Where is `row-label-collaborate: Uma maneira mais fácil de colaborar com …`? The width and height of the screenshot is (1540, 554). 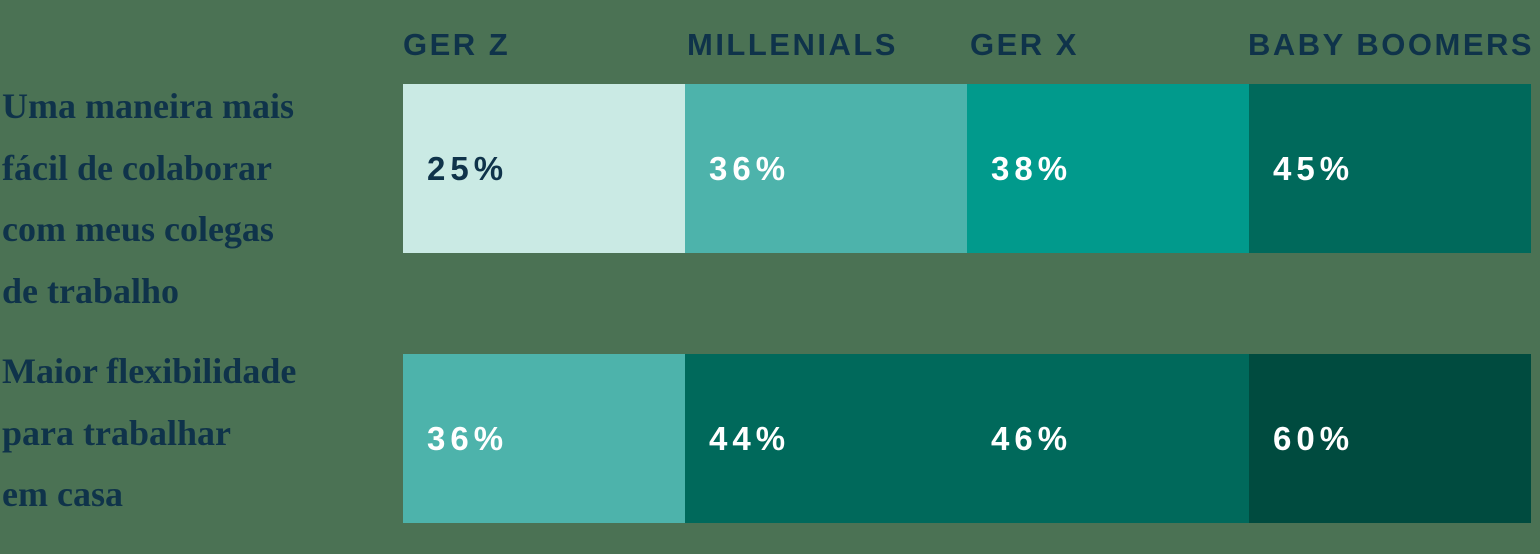
row-label-collaborate: Uma maneira mais fácil de colaborar com … is located at coordinates (201, 199).